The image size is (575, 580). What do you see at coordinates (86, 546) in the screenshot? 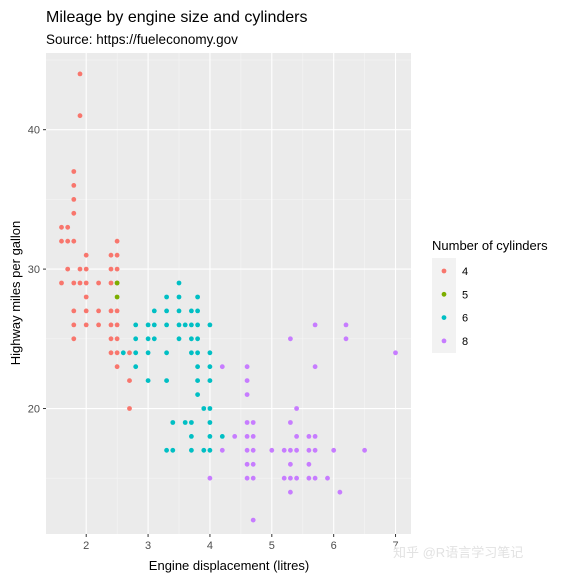
I see `x-tick-label: 2` at bounding box center [86, 546].